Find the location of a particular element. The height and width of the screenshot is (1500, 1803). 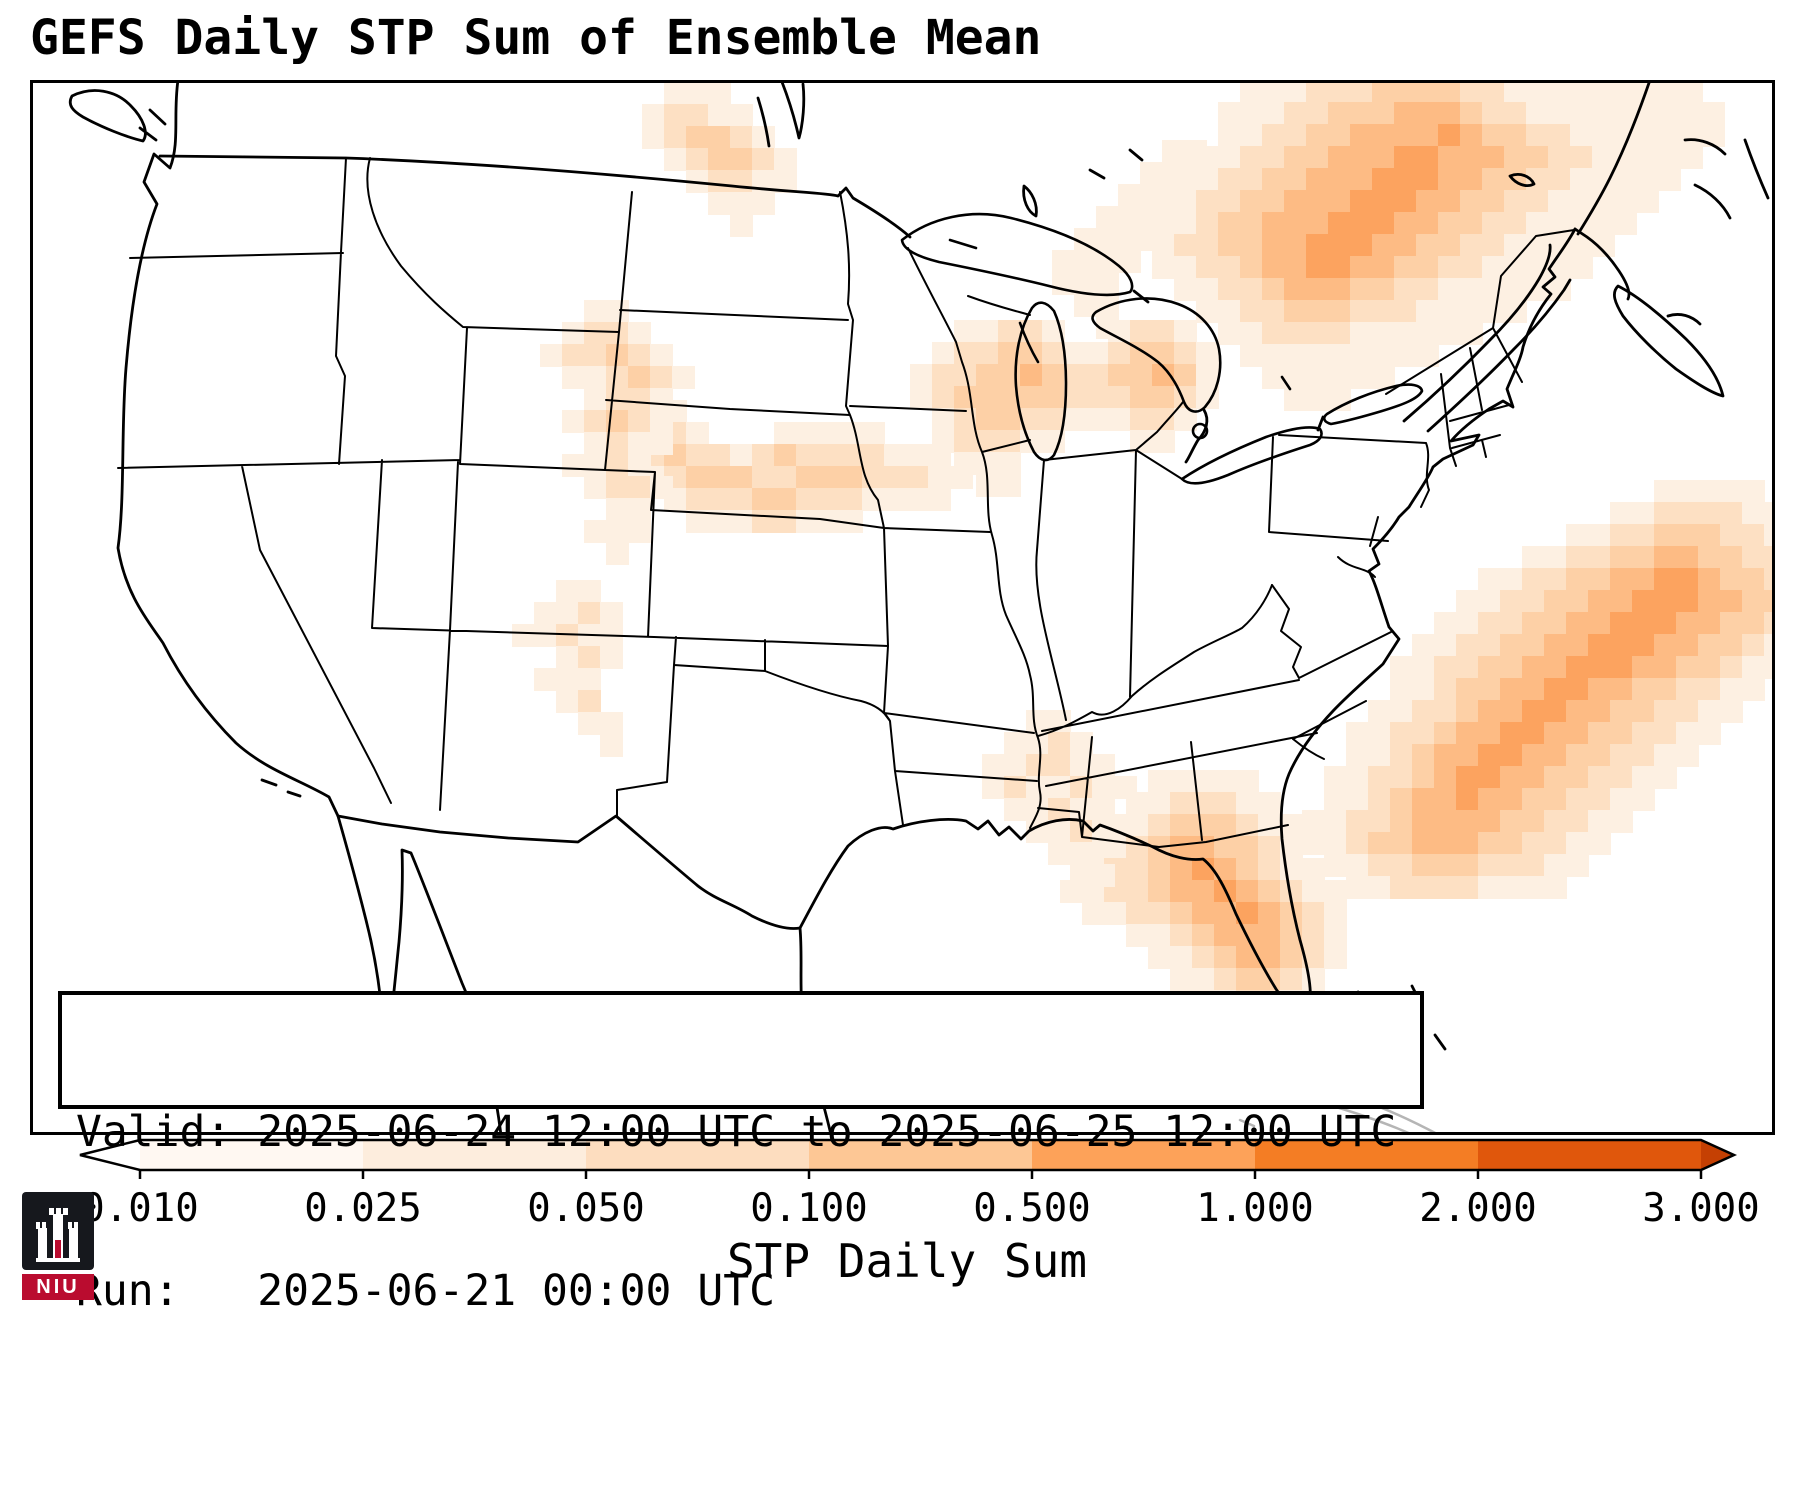

colorbar-tick-label: 1.000 is located at coordinates (1255, 1208).